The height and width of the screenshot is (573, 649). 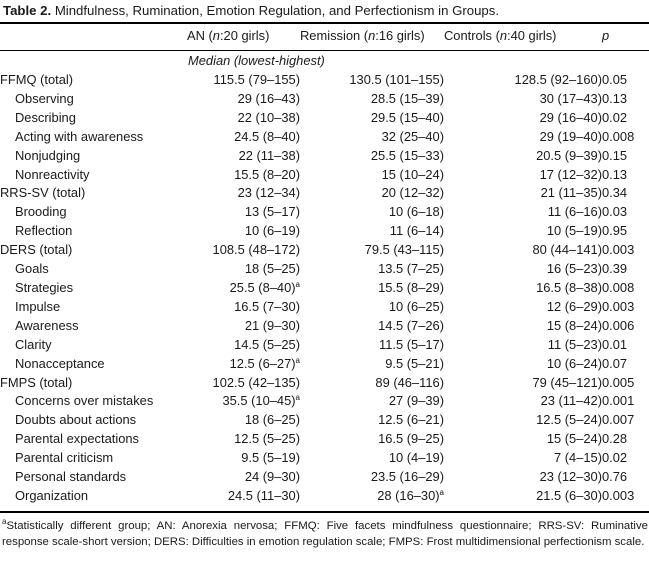 I want to click on controls-value: 20.5 (9–39), so click(x=569, y=155).